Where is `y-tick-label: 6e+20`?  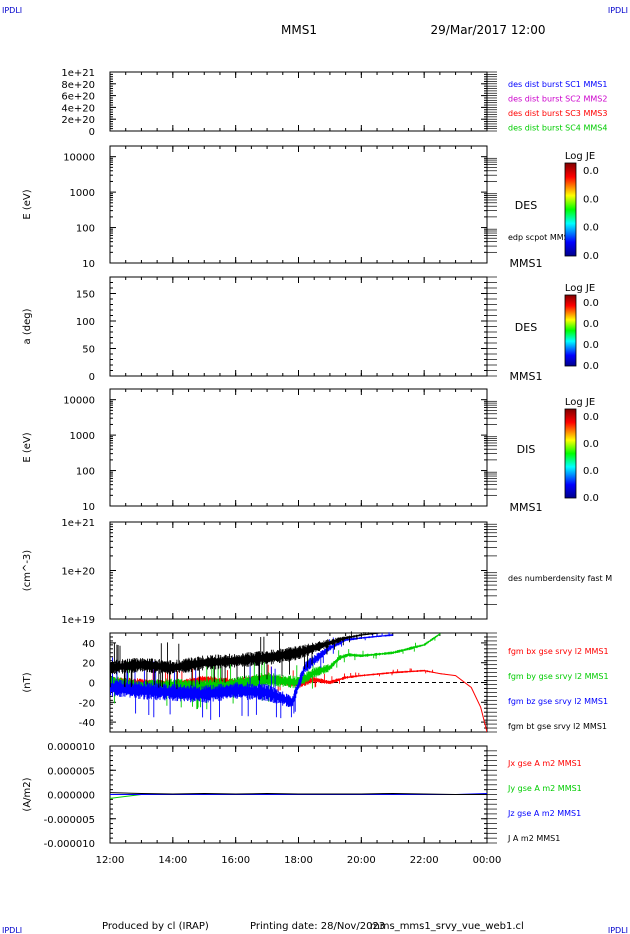 y-tick-label: 6e+20 is located at coordinates (78, 97).